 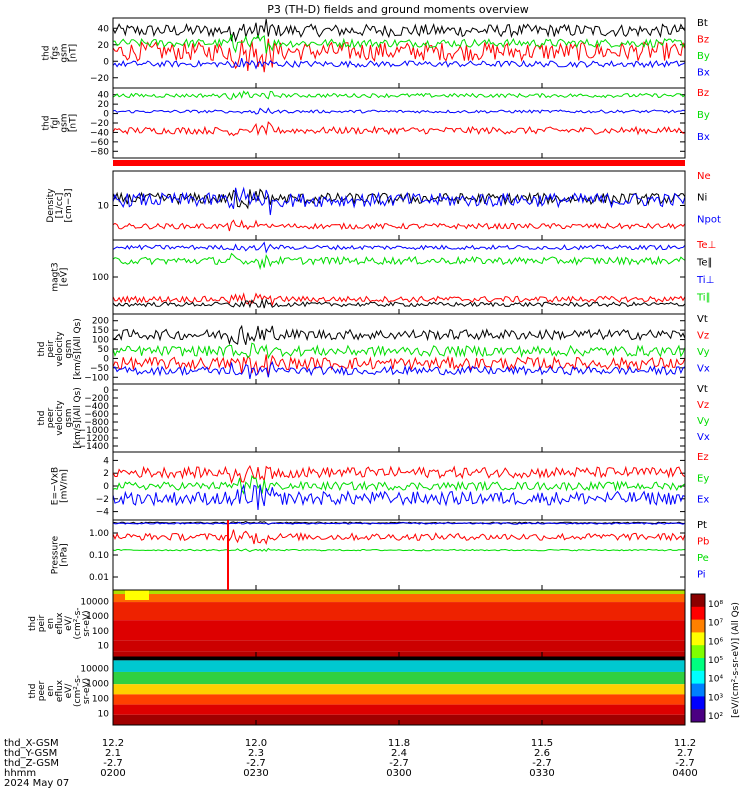 What do you see at coordinates (383, 205) in the screenshot?
I see `panel-3: Density [1/cc] [cm−3] 10 Ne Ni Npot` at bounding box center [383, 205].